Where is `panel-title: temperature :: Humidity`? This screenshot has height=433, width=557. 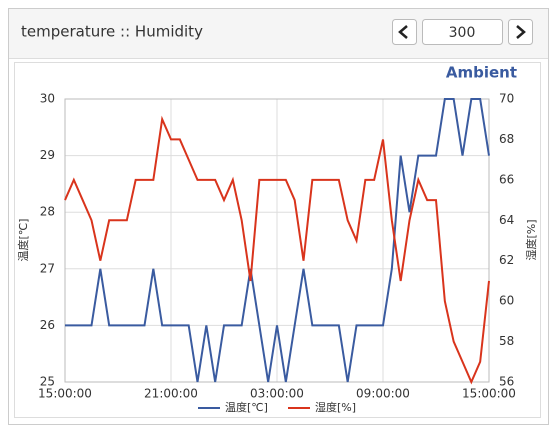
panel-title: temperature :: Humidity is located at coordinates (112, 32).